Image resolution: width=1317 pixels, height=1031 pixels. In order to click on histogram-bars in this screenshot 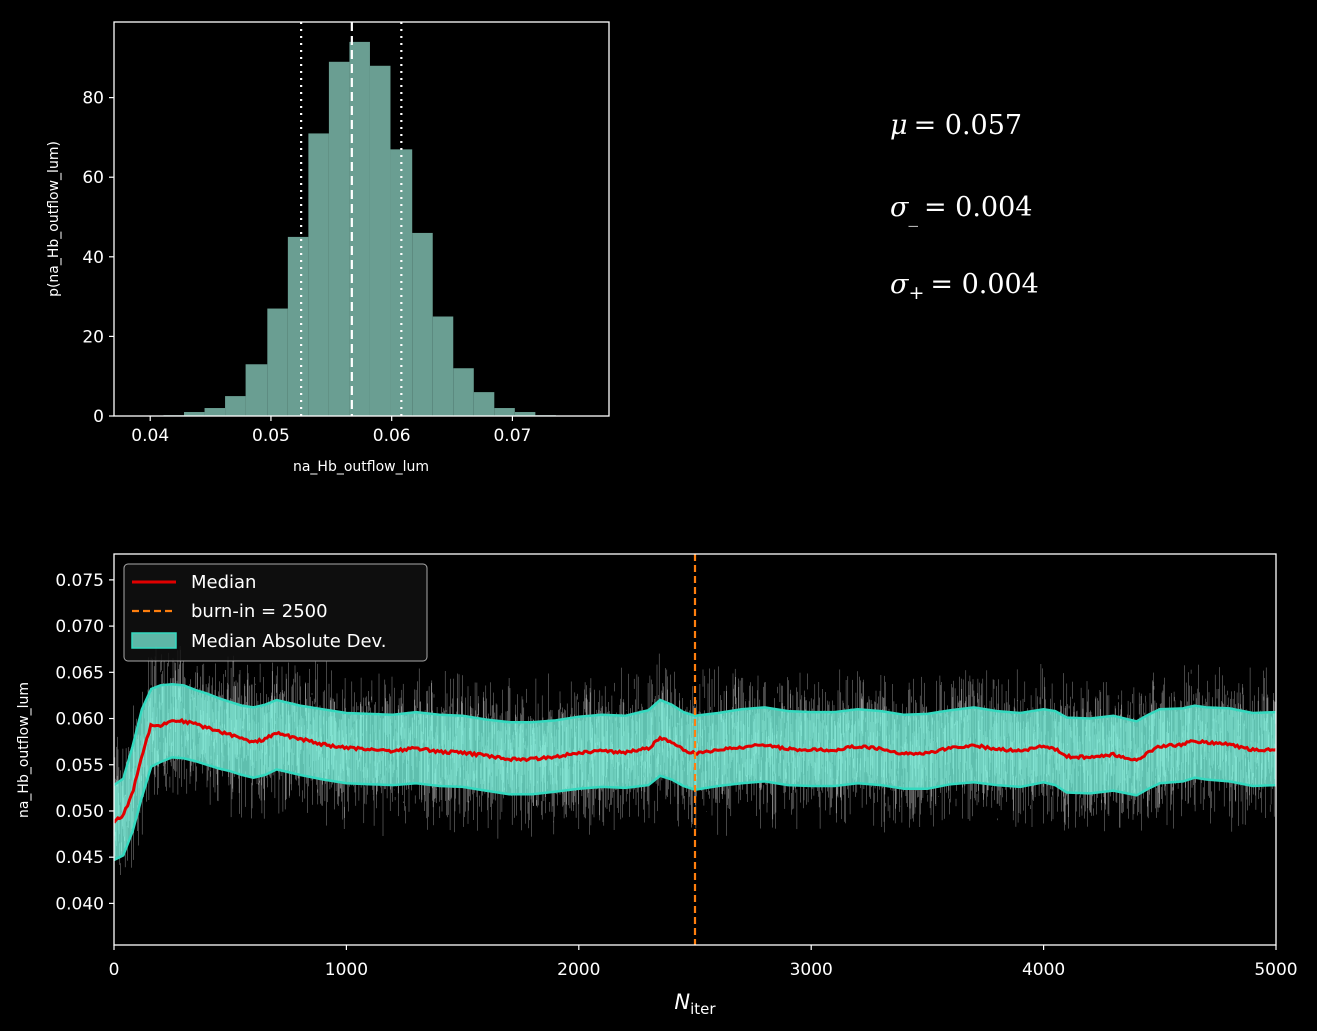, I will do `click(359, 229)`.